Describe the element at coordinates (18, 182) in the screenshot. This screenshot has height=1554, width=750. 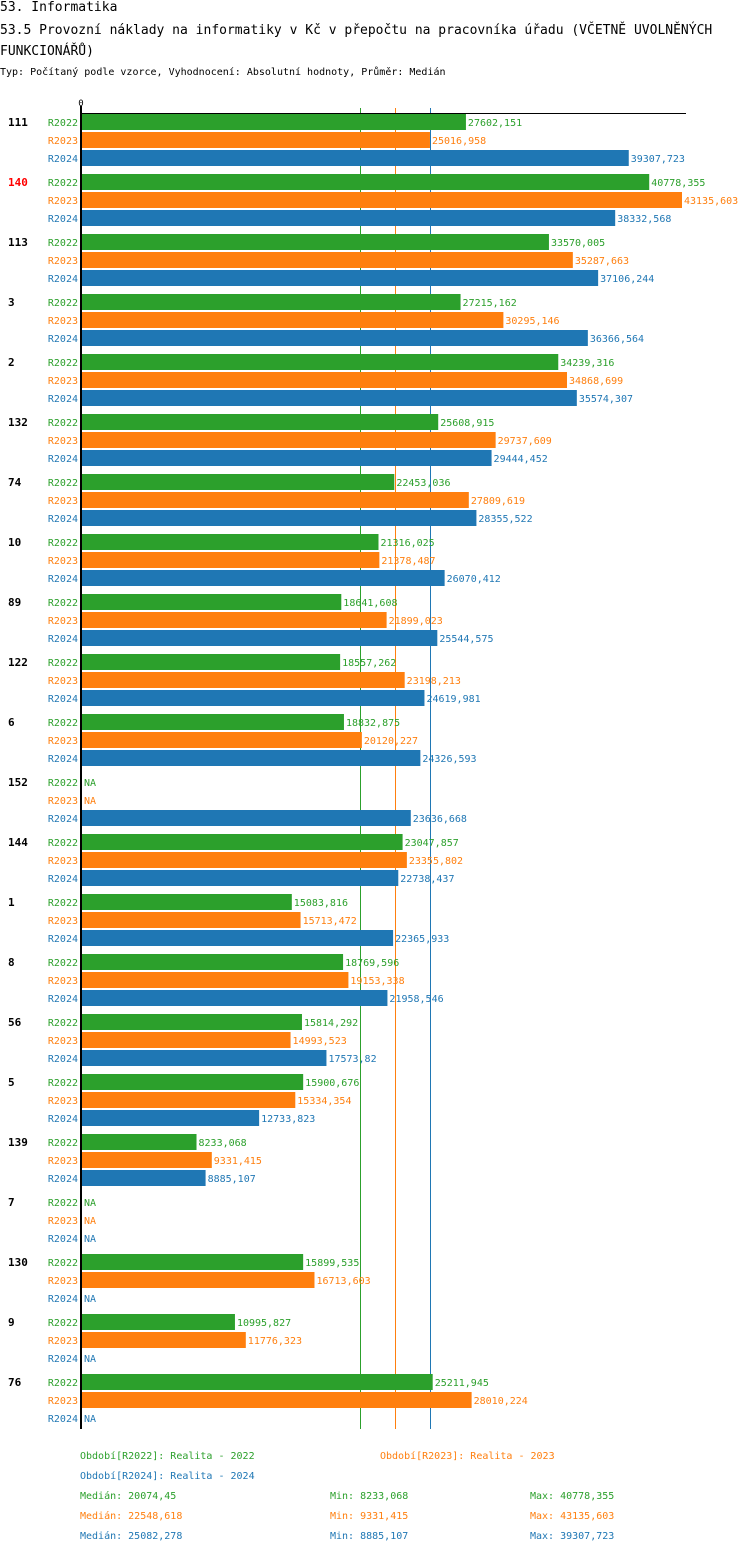
I see `category-label: 140` at that location.